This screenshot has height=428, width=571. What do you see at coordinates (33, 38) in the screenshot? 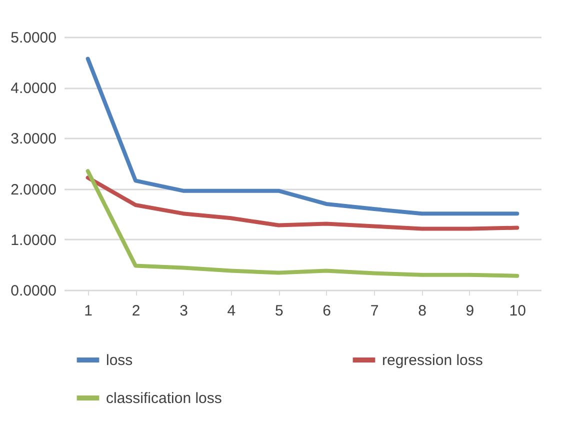
I see `y-tick-label: 5.0000` at bounding box center [33, 38].